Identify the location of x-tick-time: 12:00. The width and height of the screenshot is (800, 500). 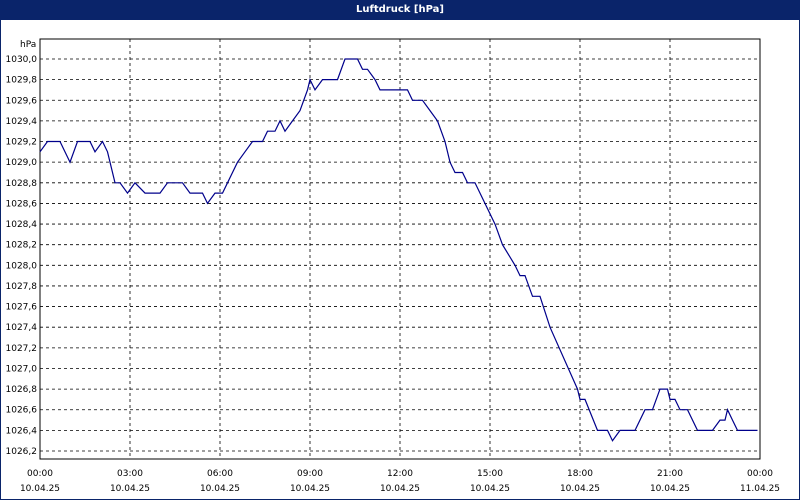
(400, 474).